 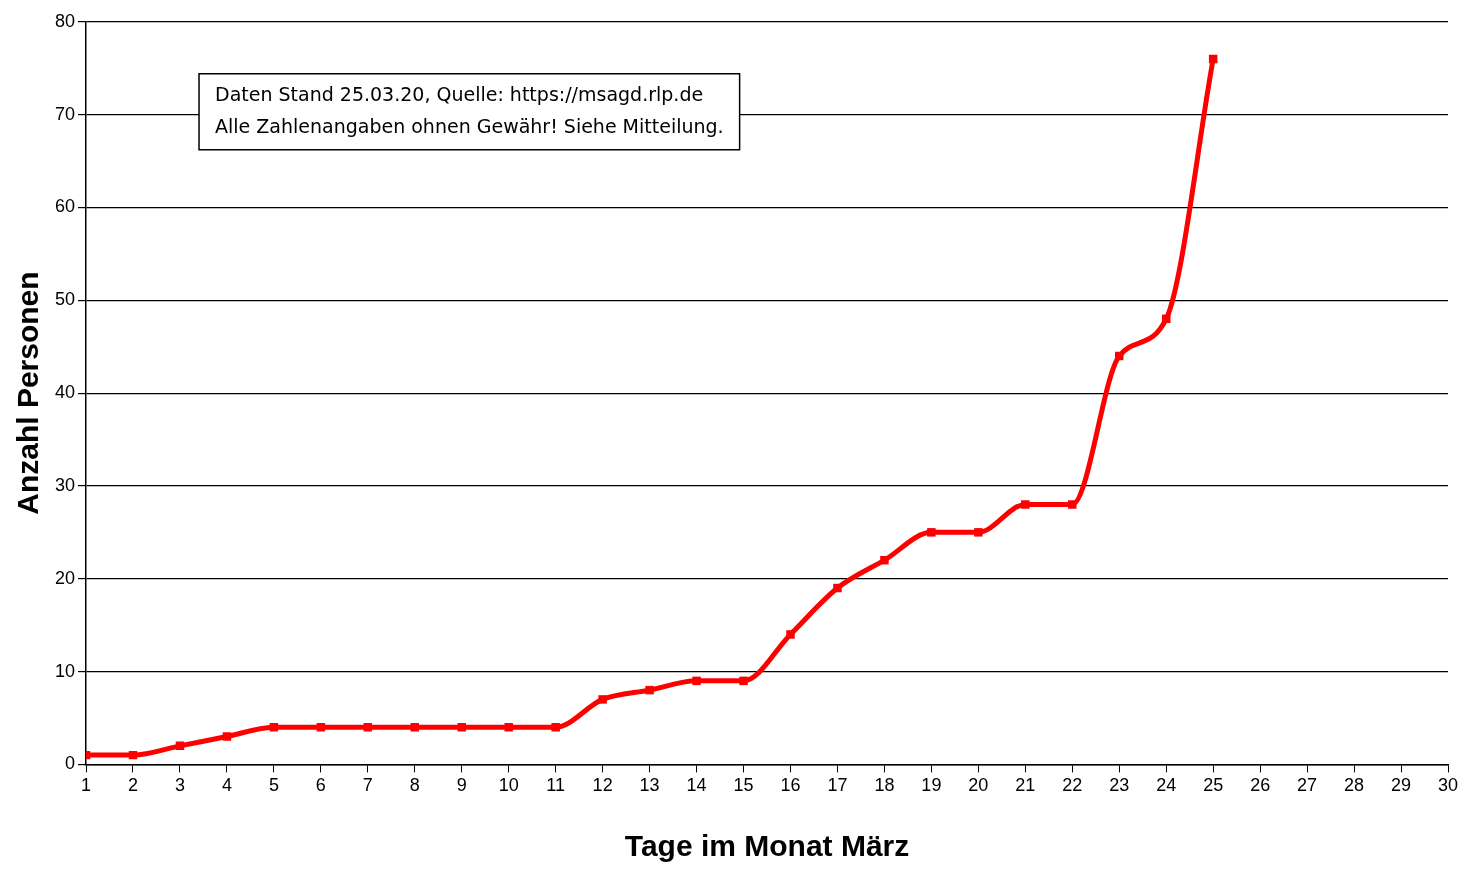 What do you see at coordinates (649, 785) in the screenshot?
I see `x-tick-label: 13` at bounding box center [649, 785].